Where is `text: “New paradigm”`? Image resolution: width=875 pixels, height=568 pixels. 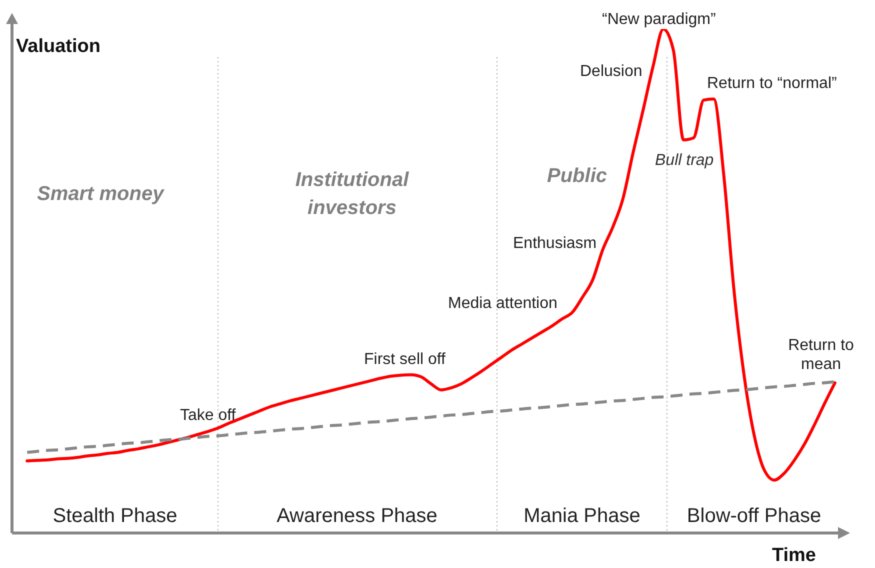
text: “New paradigm” is located at coordinates (659, 19).